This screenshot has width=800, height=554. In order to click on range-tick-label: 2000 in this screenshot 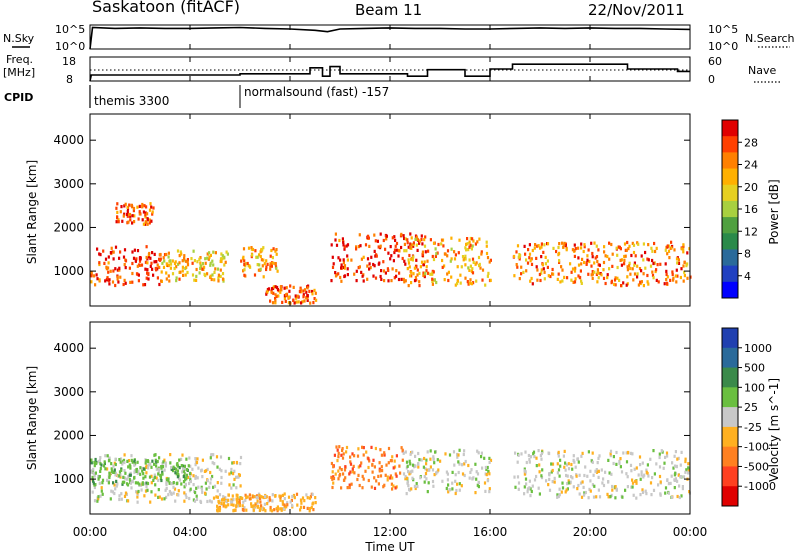, I will do `click(68, 435)`.